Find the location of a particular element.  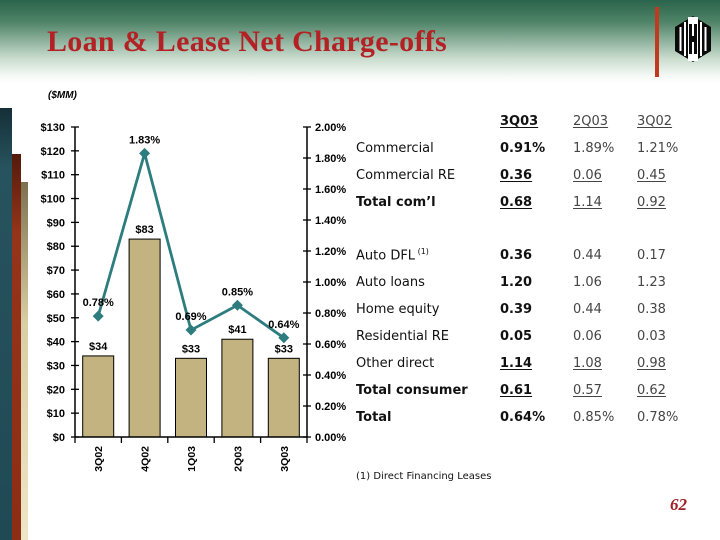

table-row: Total consumer 0.61 0.57 0.62 is located at coordinates (531, 390).